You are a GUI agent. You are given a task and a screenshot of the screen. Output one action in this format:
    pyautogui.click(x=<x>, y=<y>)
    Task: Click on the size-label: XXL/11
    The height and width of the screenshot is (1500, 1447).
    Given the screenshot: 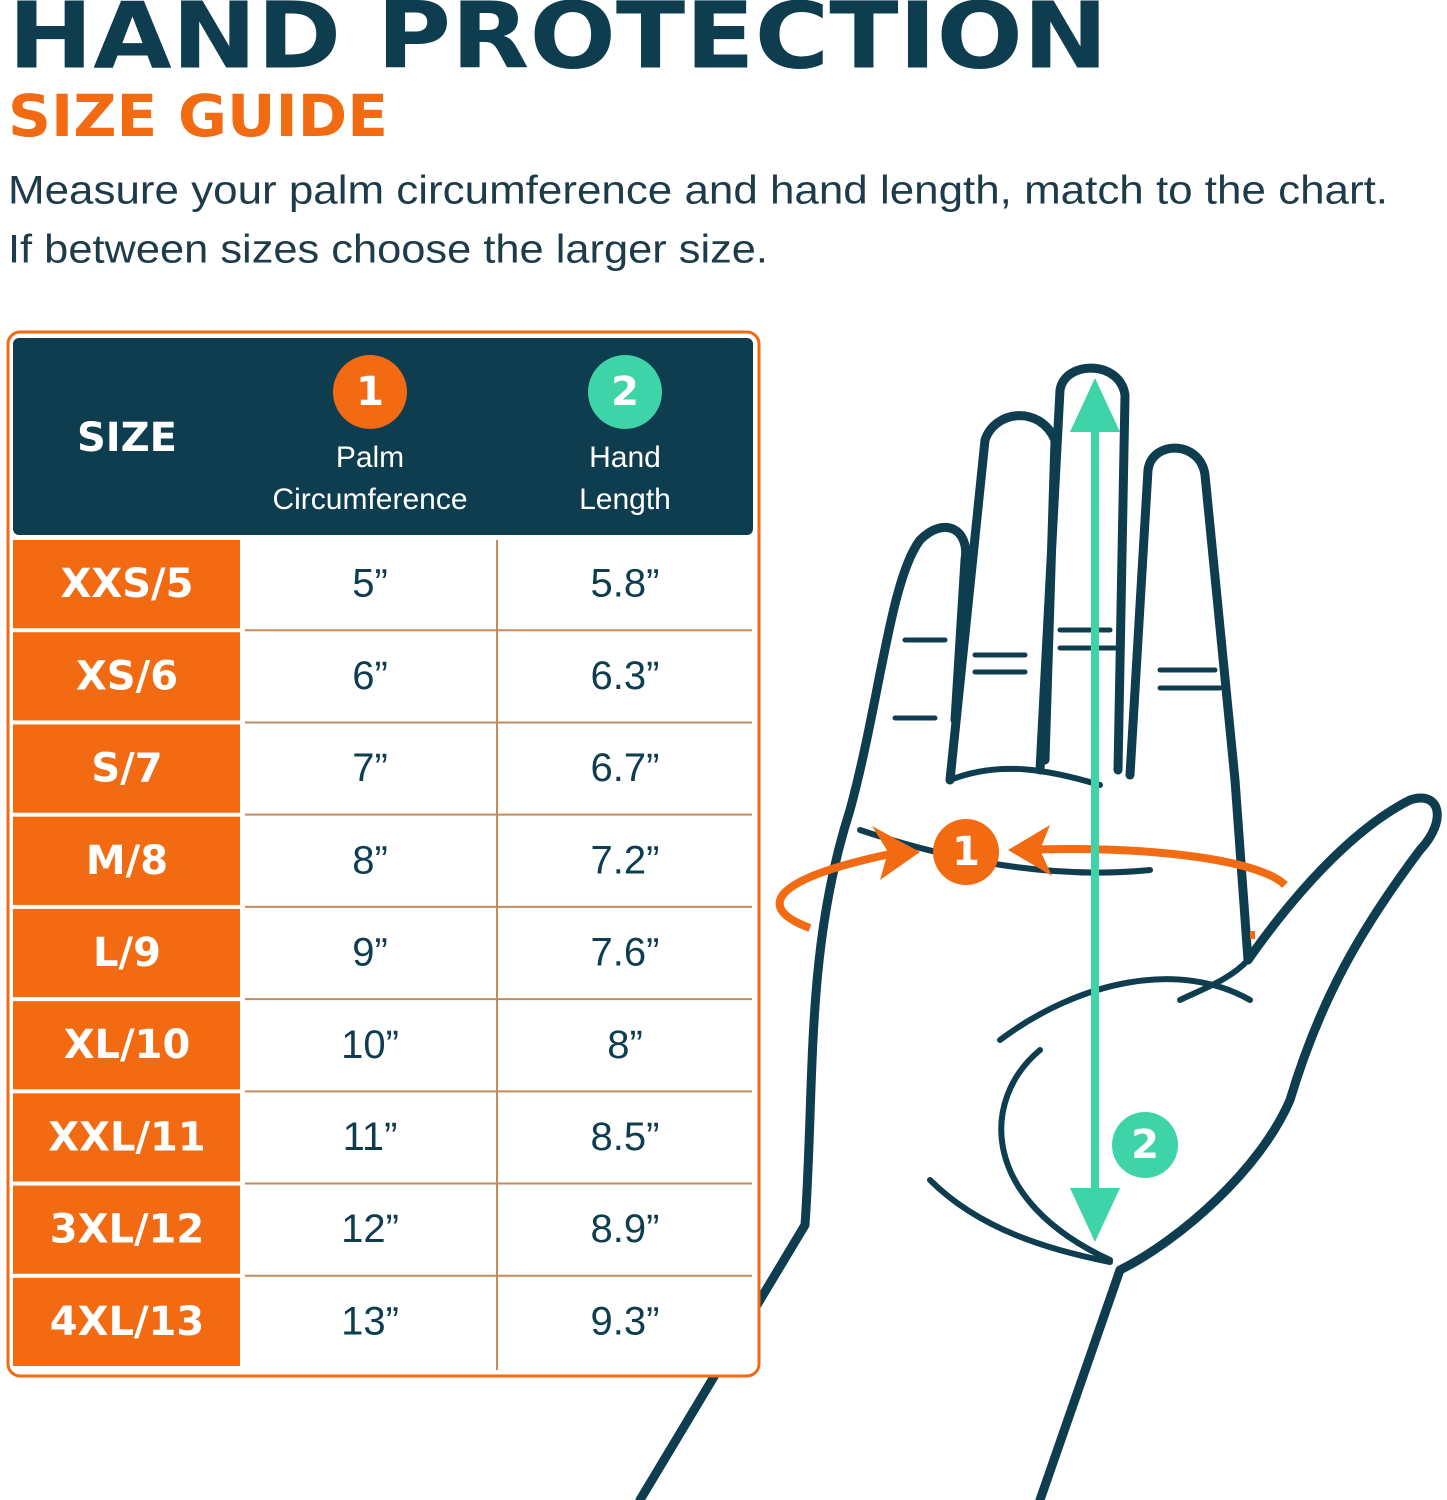 What is the action you would take?
    pyautogui.click(x=126, y=1137)
    